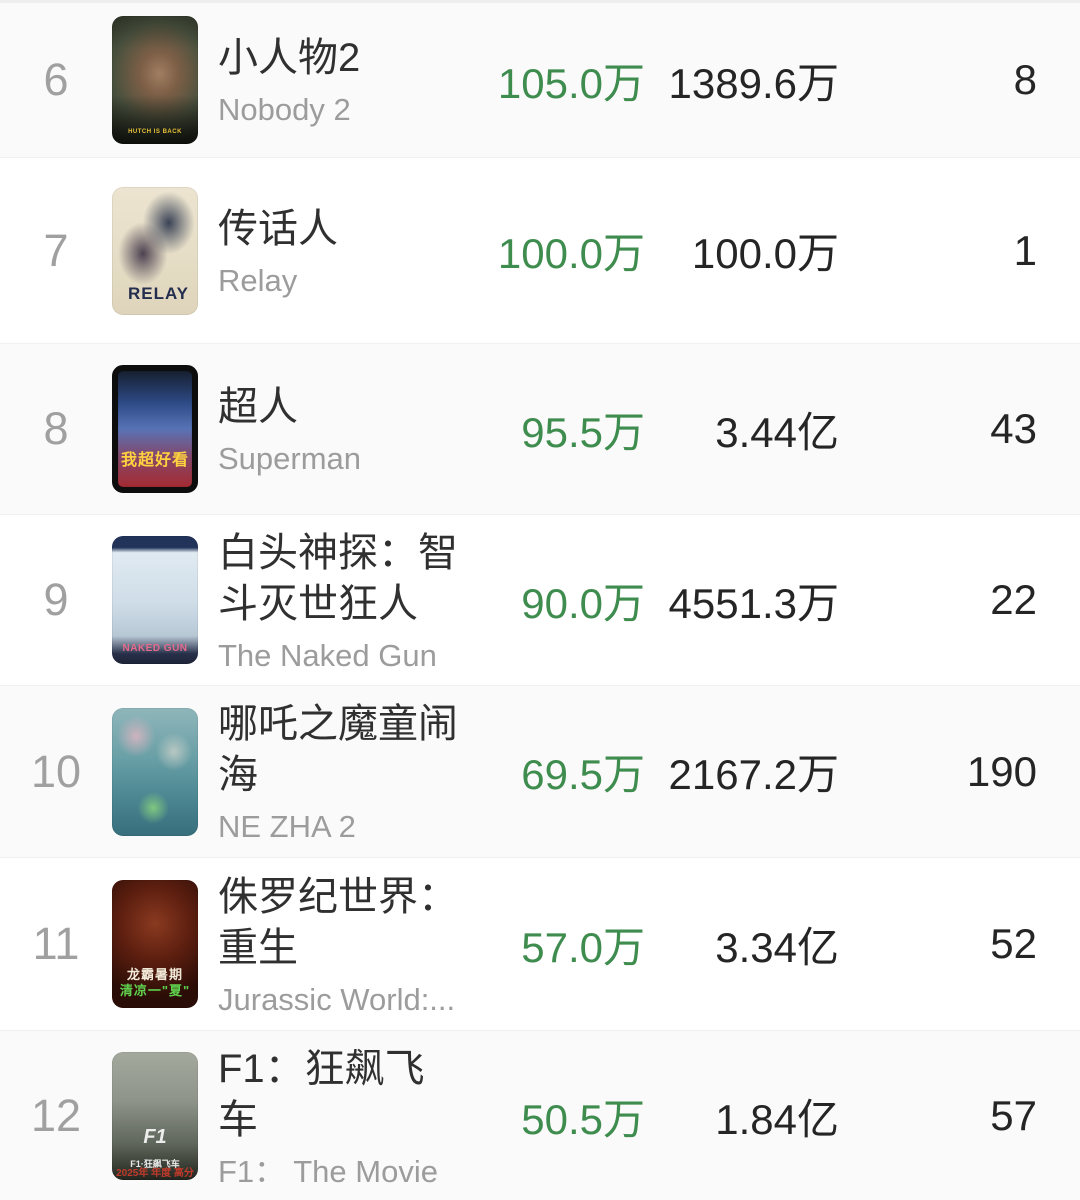 The image size is (1080, 1200). I want to click on movie-subtitle: The Naked Gun, so click(327, 655).